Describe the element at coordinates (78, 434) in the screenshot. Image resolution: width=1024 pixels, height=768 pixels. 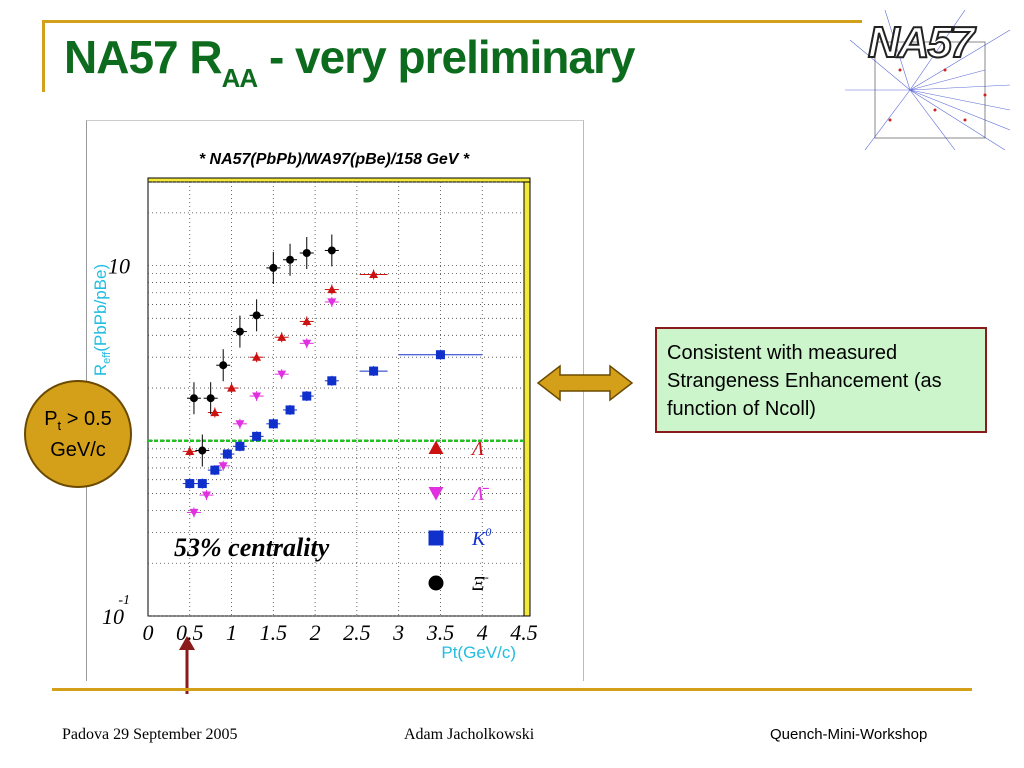
I see `pt-cut-badge: Pt > 0.5 GeV/c` at that location.